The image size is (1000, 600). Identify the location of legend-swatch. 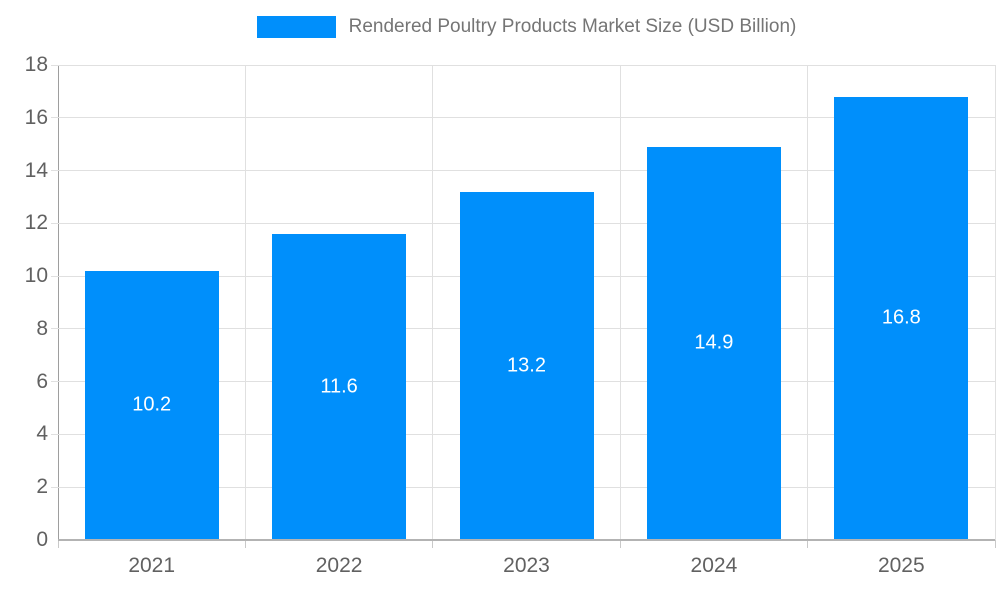
(296, 27).